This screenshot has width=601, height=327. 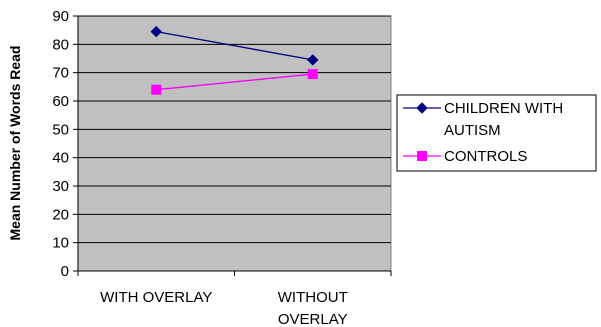 What do you see at coordinates (60, 44) in the screenshot?
I see `y-tick-label: 80` at bounding box center [60, 44].